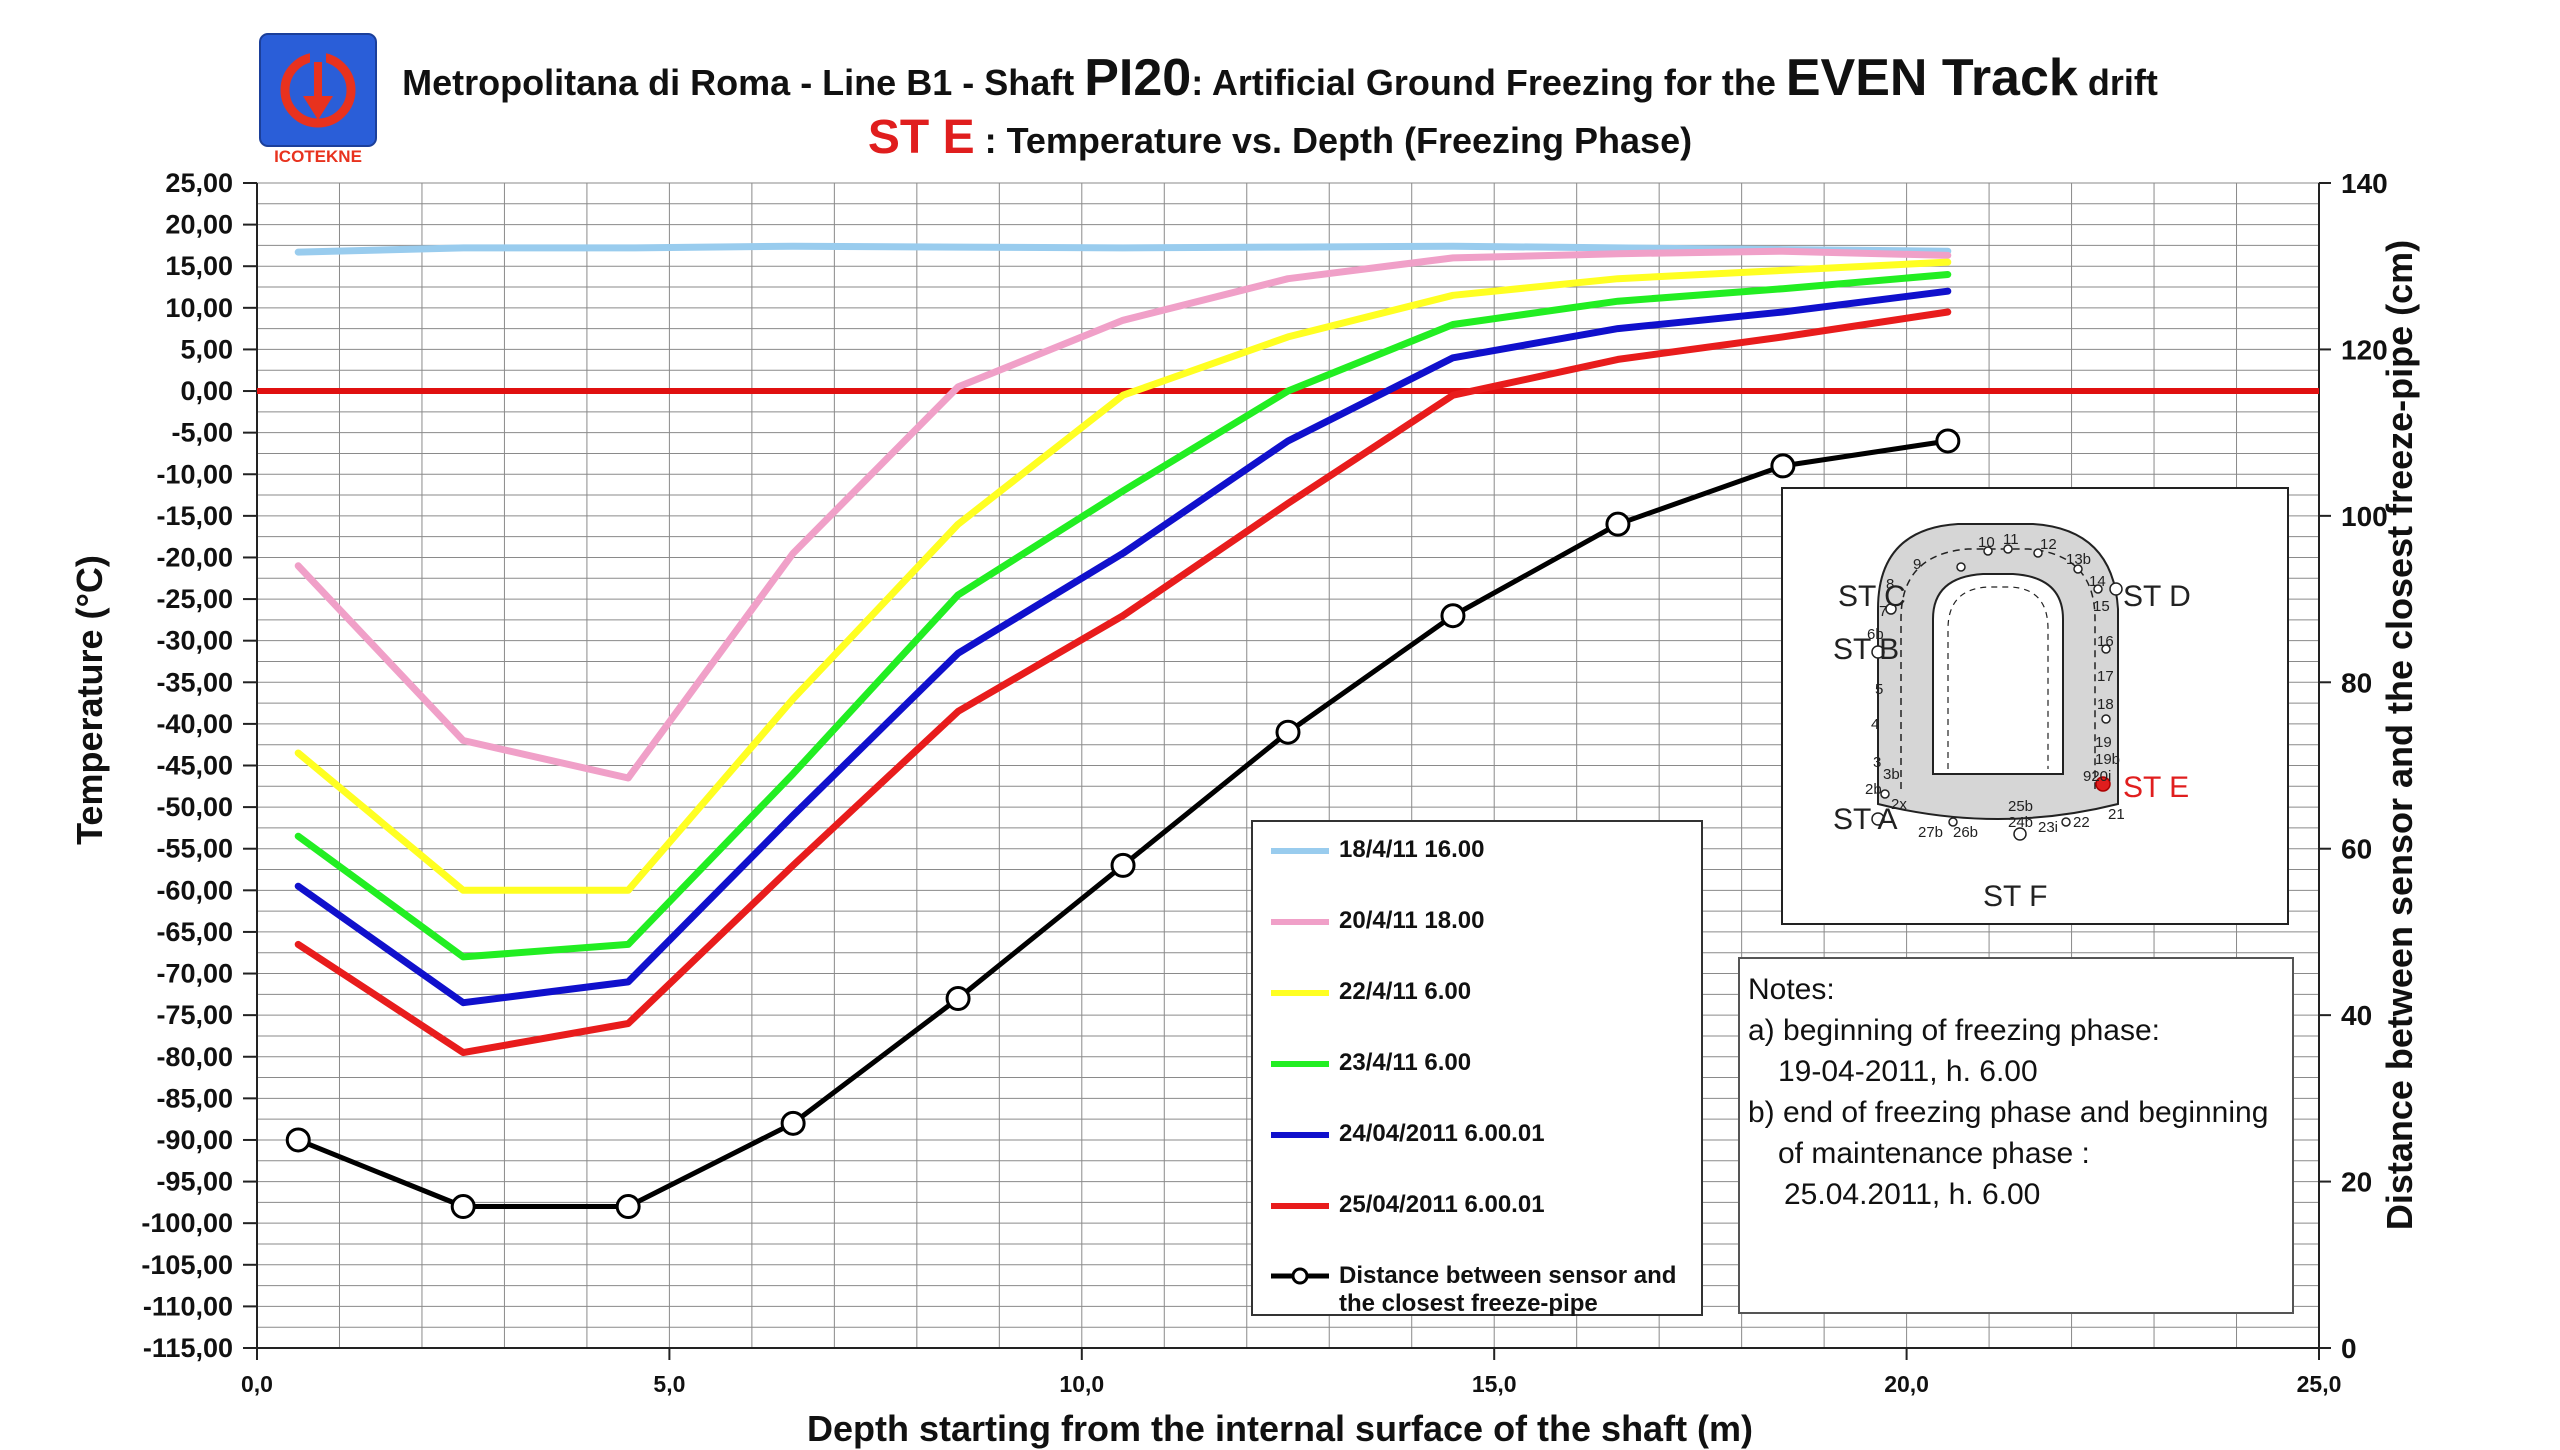 The height and width of the screenshot is (1450, 2560). I want to click on notes-b-label: b) end of freezing phase and beginning, so click(2008, 1112).